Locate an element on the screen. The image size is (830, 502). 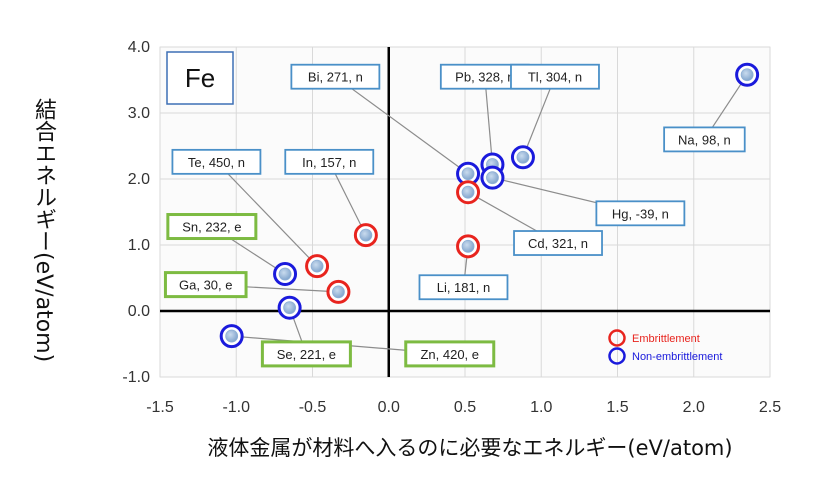
data-label: Pb, 328, n is located at coordinates (484, 77).